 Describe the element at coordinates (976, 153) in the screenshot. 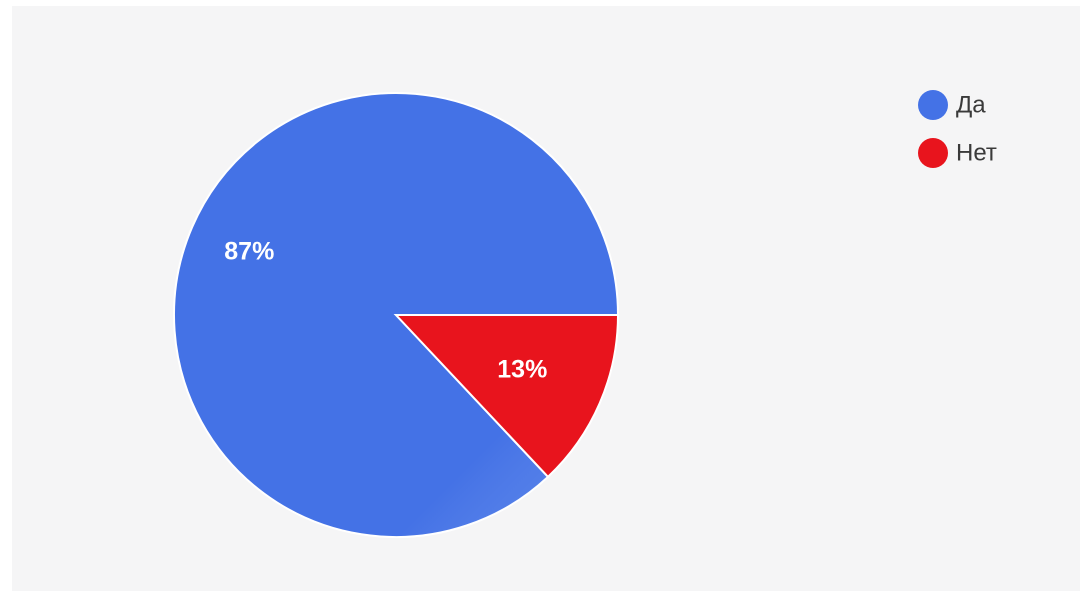

I see `legend-label-2: Нет` at that location.